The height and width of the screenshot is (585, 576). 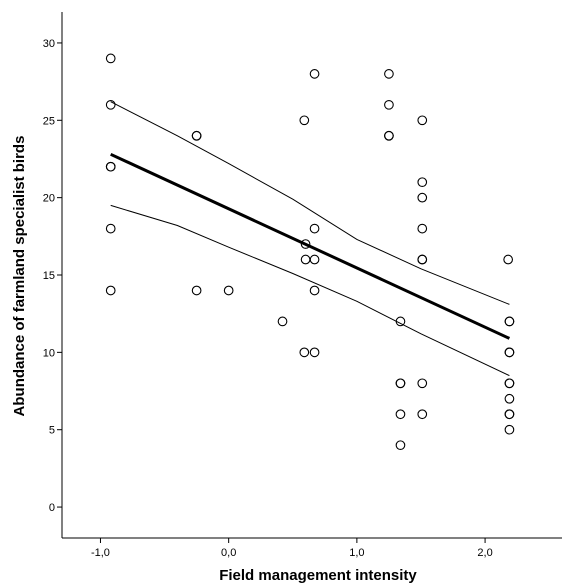 I want to click on y-axis-title: Abundance of farmland specialist birds, so click(x=19, y=276).